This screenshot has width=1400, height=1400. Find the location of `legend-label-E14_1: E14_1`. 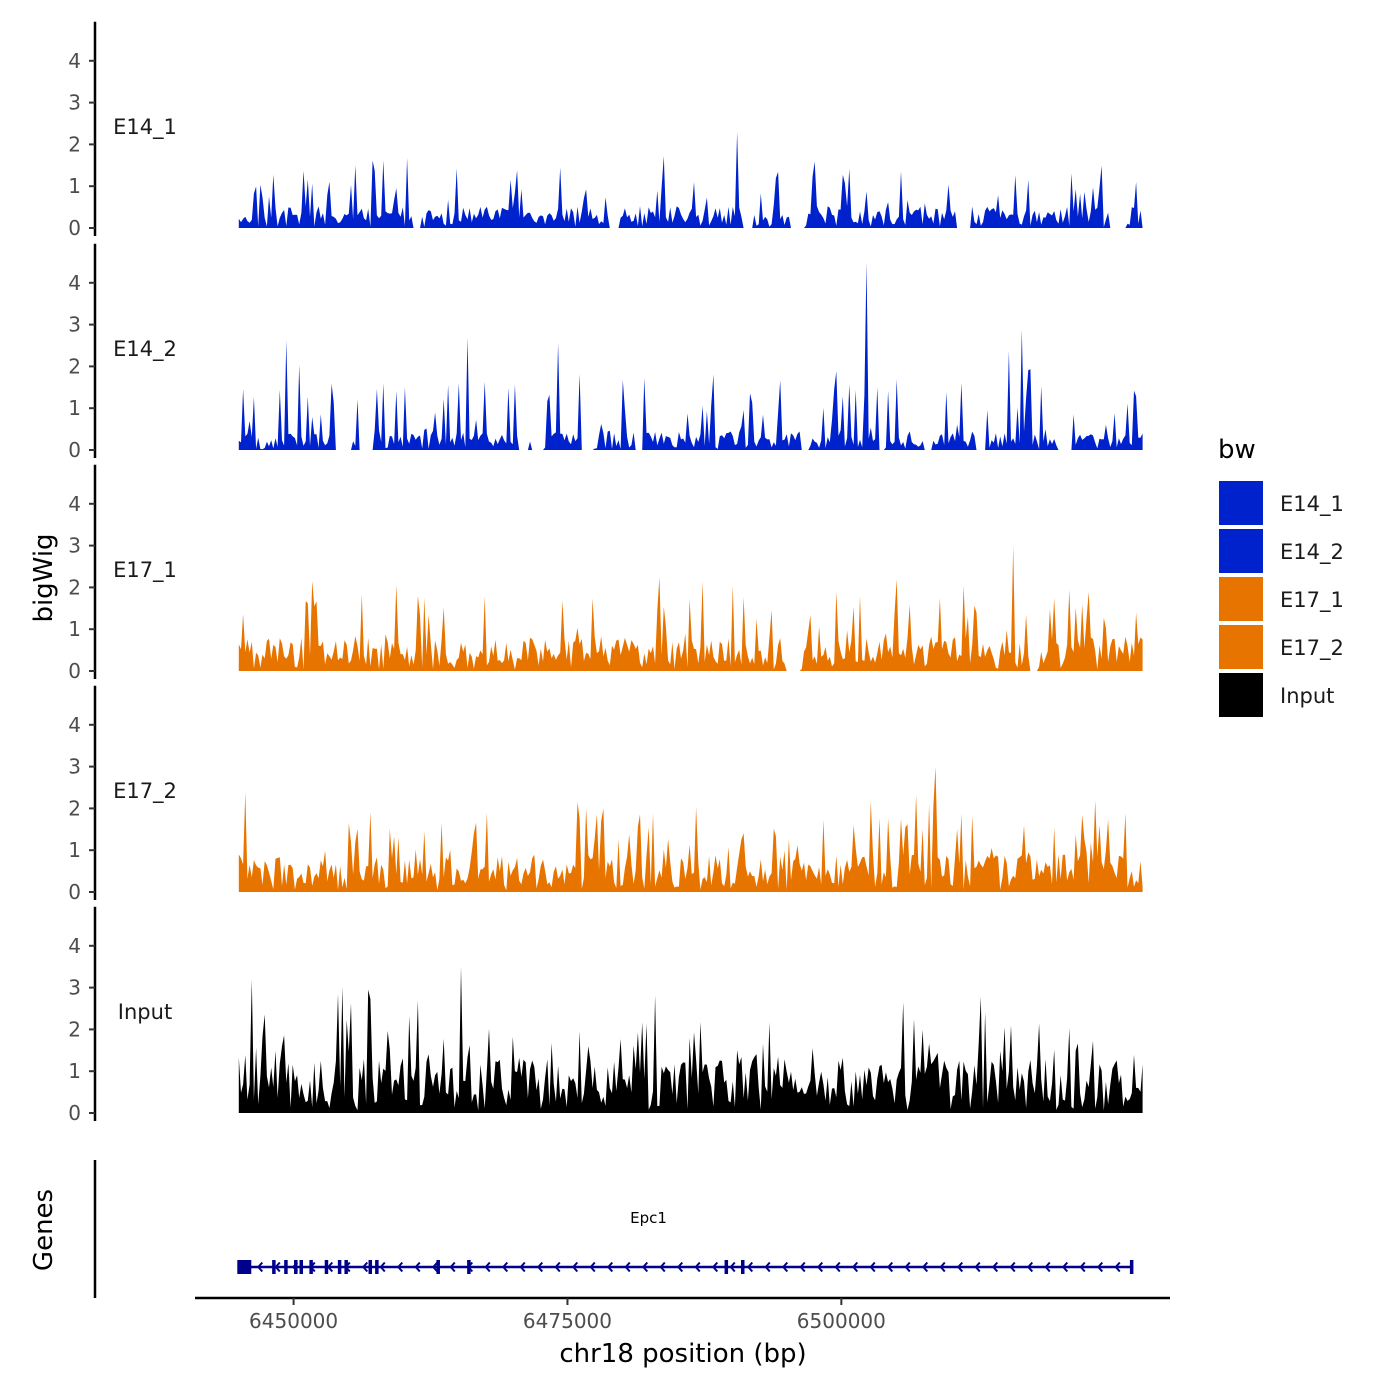

legend-label-E14_1: E14_1 is located at coordinates (1312, 504).